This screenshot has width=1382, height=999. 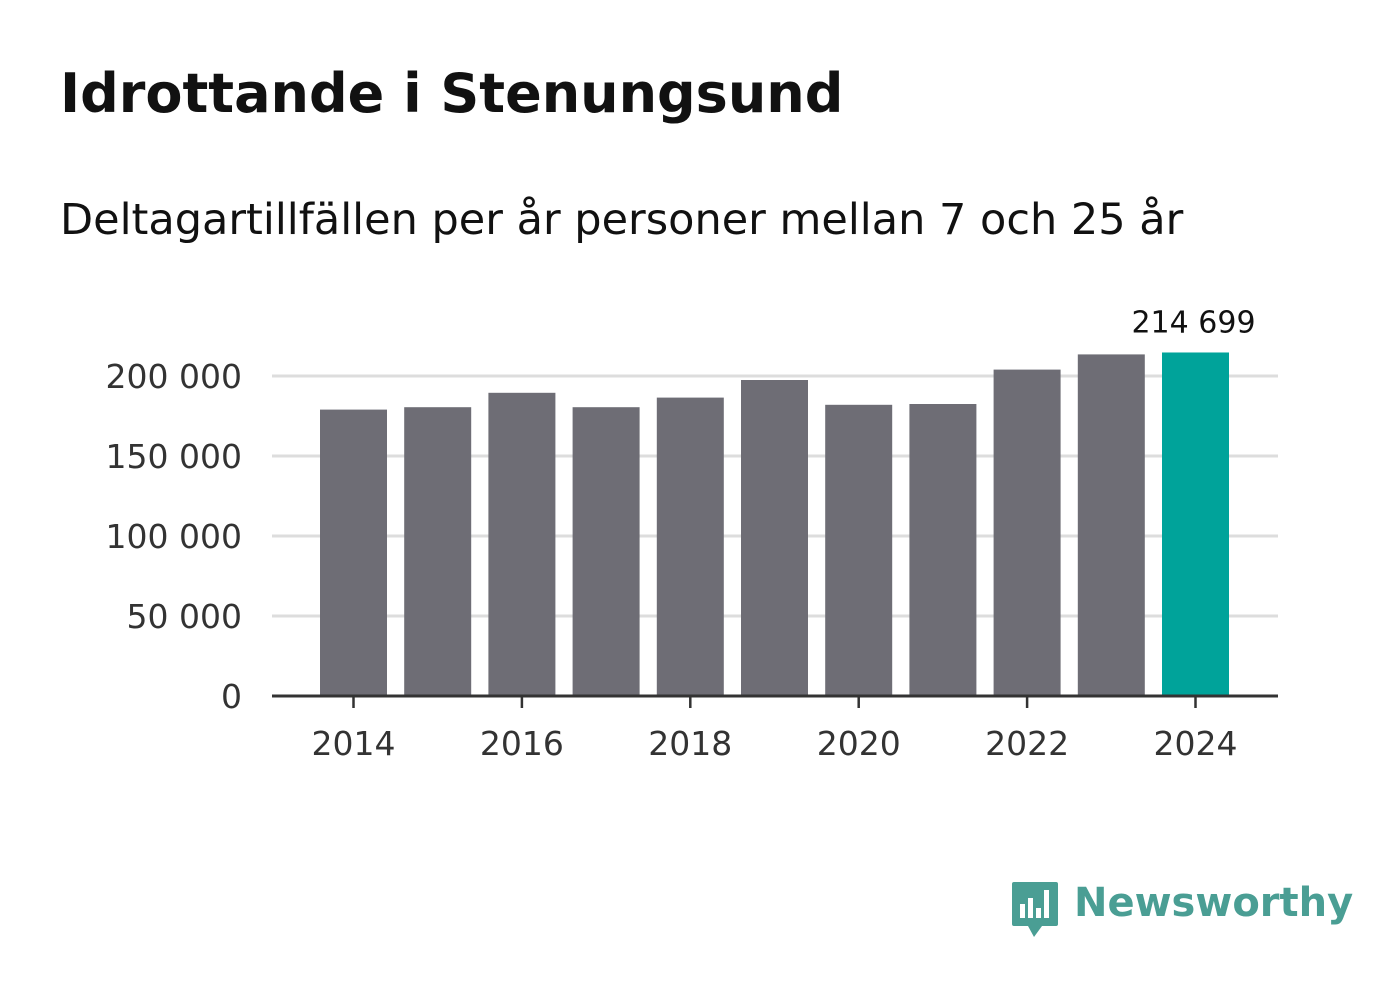 What do you see at coordinates (353, 552) in the screenshot?
I see `bar-2014` at bounding box center [353, 552].